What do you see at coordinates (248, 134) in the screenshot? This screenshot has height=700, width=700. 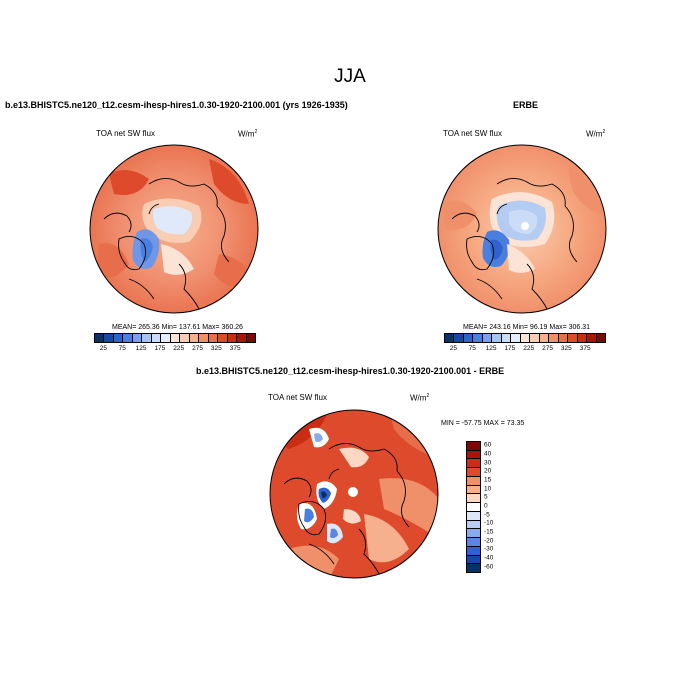 I see `panel1-units-label: W/m2` at bounding box center [248, 134].